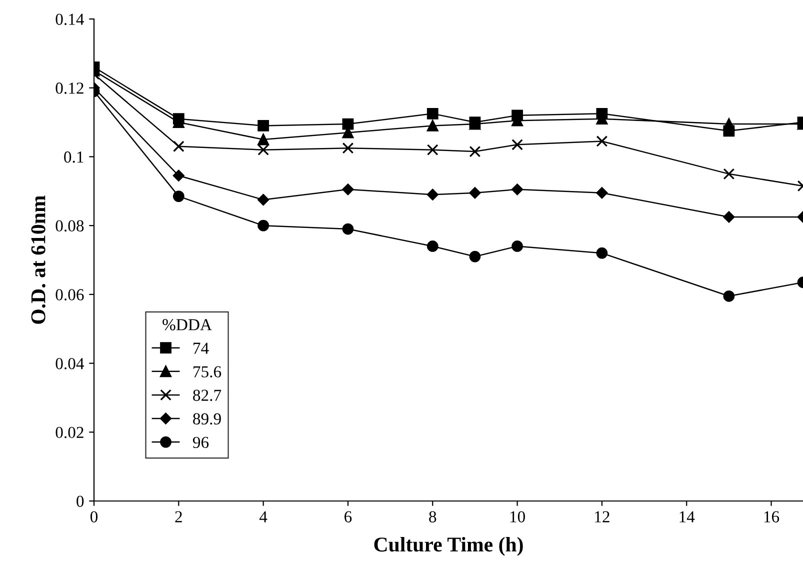 This screenshot has width=803, height=582. What do you see at coordinates (70, 364) in the screenshot?
I see `y-tick-label: 0.04` at bounding box center [70, 364].